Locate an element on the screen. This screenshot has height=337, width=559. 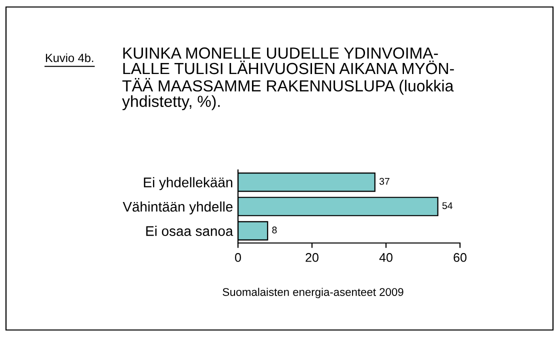
x-tick-label: 20 is located at coordinates (312, 257).